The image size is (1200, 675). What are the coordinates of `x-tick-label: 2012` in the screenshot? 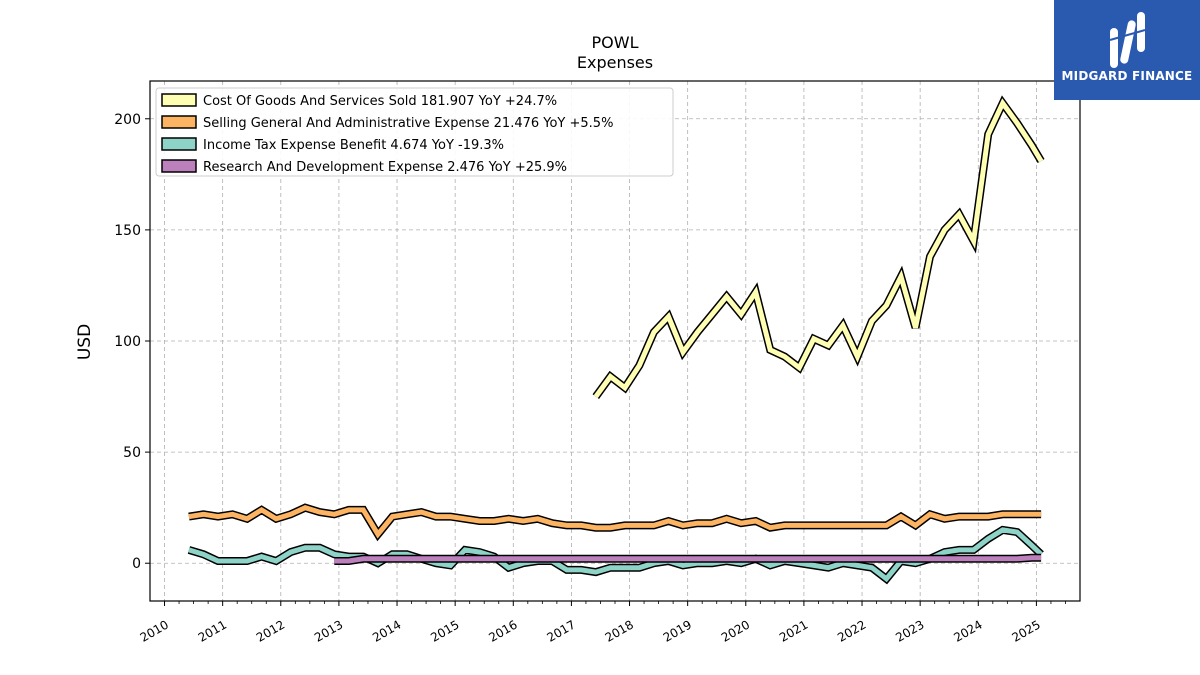 It's located at (270, 630).